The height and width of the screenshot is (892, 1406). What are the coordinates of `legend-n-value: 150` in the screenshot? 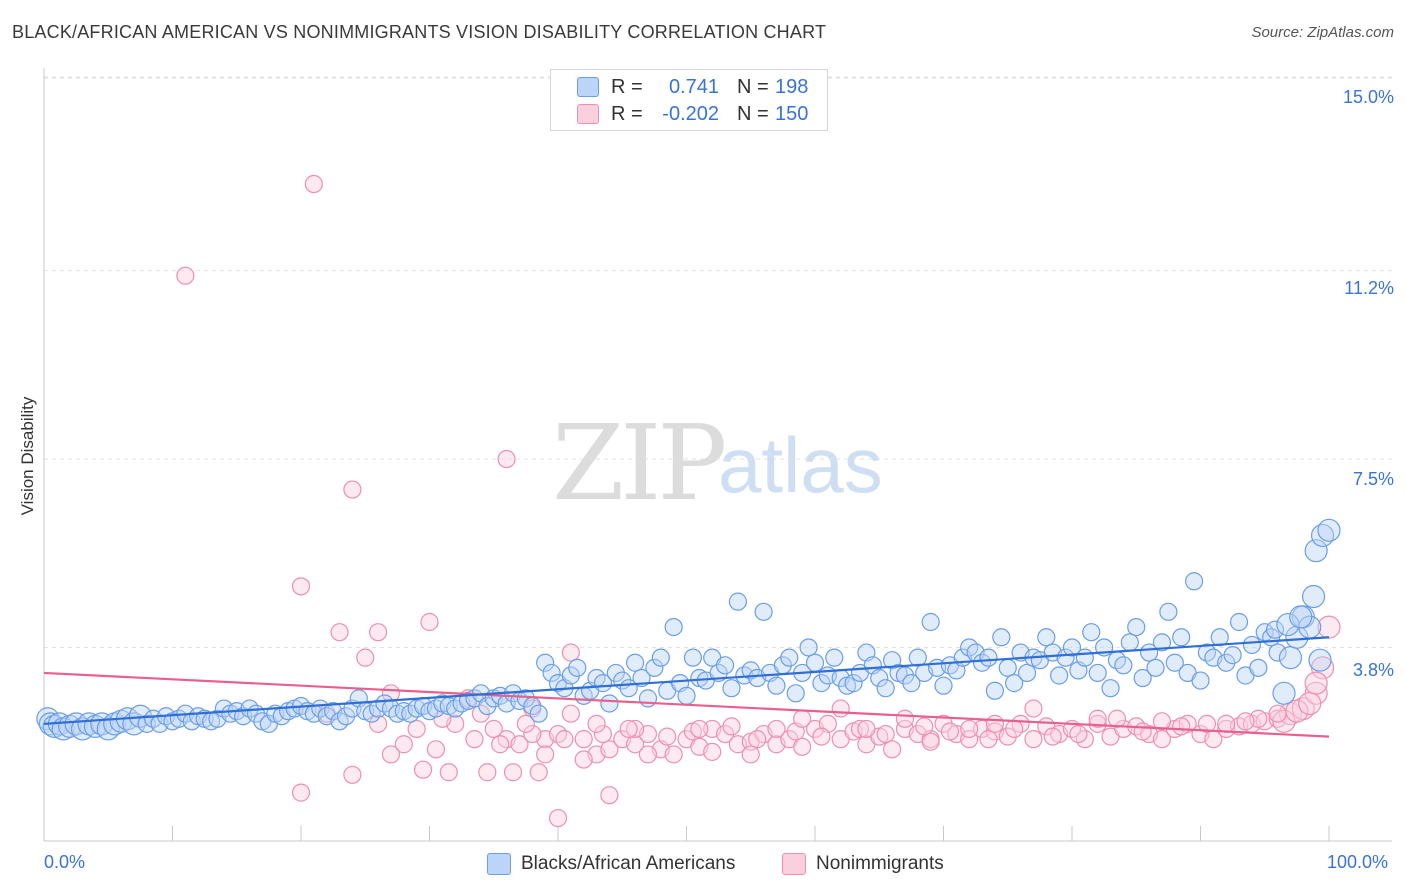 It's located at (792, 113).